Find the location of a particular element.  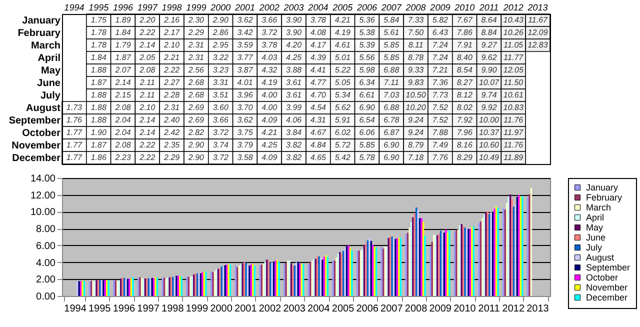

x-tick-label: 2012 is located at coordinates (513, 309).